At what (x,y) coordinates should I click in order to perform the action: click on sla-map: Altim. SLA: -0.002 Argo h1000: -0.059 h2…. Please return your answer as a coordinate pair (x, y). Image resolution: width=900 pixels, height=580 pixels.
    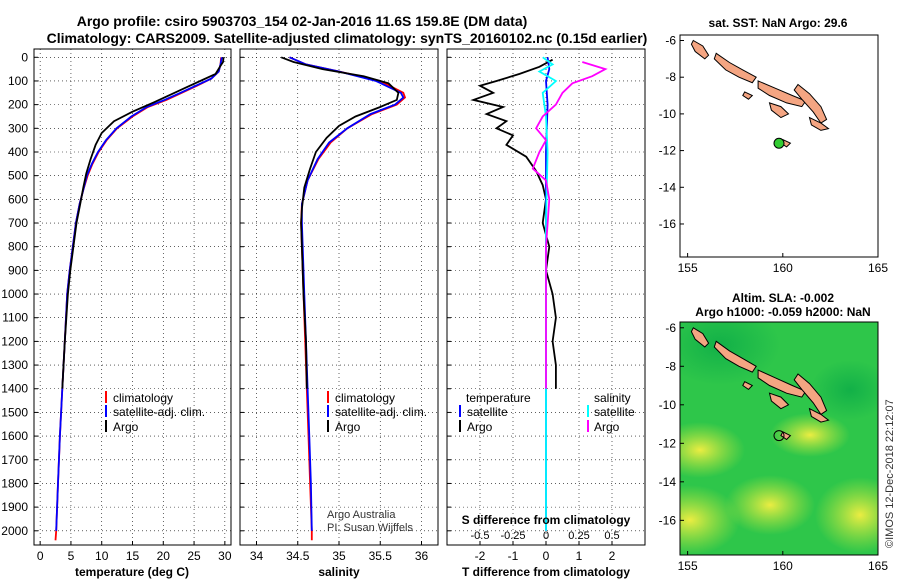
    Looking at the image, I should click on (774, 432).